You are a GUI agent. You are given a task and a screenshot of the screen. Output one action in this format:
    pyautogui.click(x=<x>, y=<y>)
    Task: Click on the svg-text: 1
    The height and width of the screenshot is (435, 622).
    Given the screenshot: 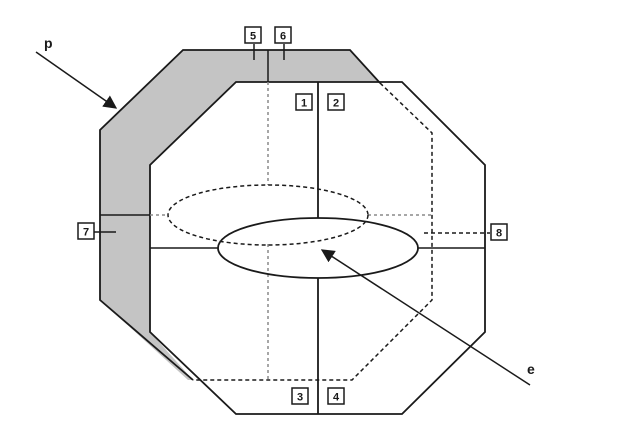 What is the action you would take?
    pyautogui.click(x=304, y=104)
    